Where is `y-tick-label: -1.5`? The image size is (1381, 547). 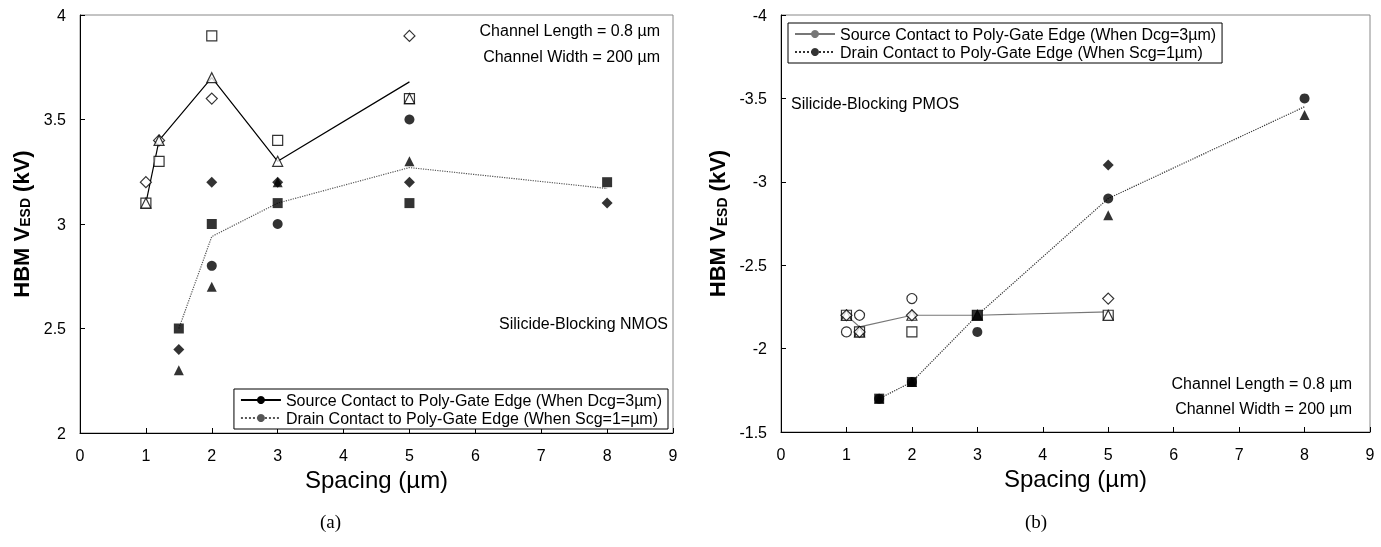
y-tick-label: -1.5 is located at coordinates (753, 432).